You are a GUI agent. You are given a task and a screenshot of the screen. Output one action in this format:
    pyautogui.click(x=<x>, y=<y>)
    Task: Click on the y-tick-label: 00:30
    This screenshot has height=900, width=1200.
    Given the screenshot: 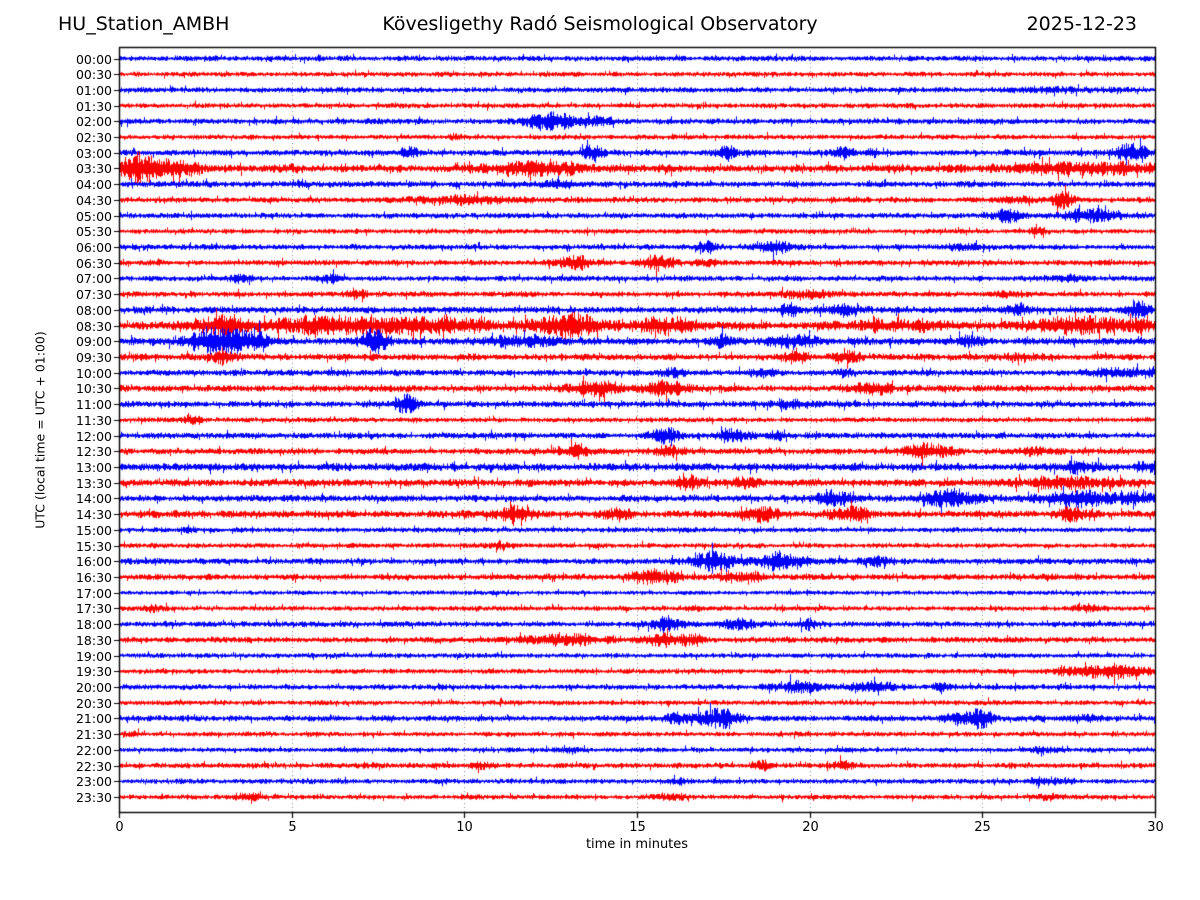 What is the action you would take?
    pyautogui.click(x=93, y=74)
    